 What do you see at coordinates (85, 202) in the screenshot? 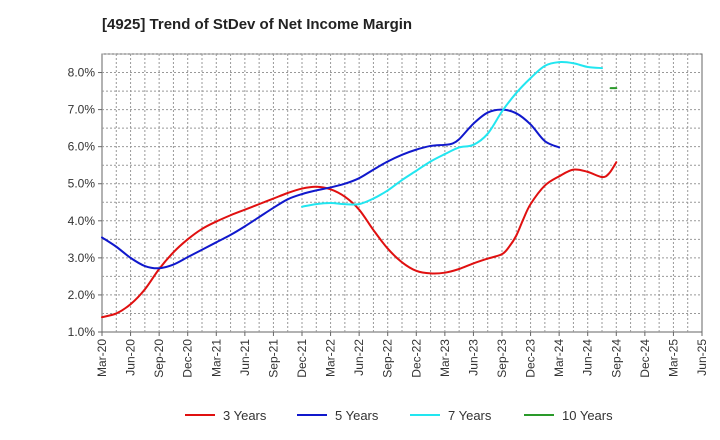
I see `y-axis-ticks: 1.0% 2.0% 3.0% 4.0% 5.0% 6.0% 7.0% 8.0%` at bounding box center [85, 202].